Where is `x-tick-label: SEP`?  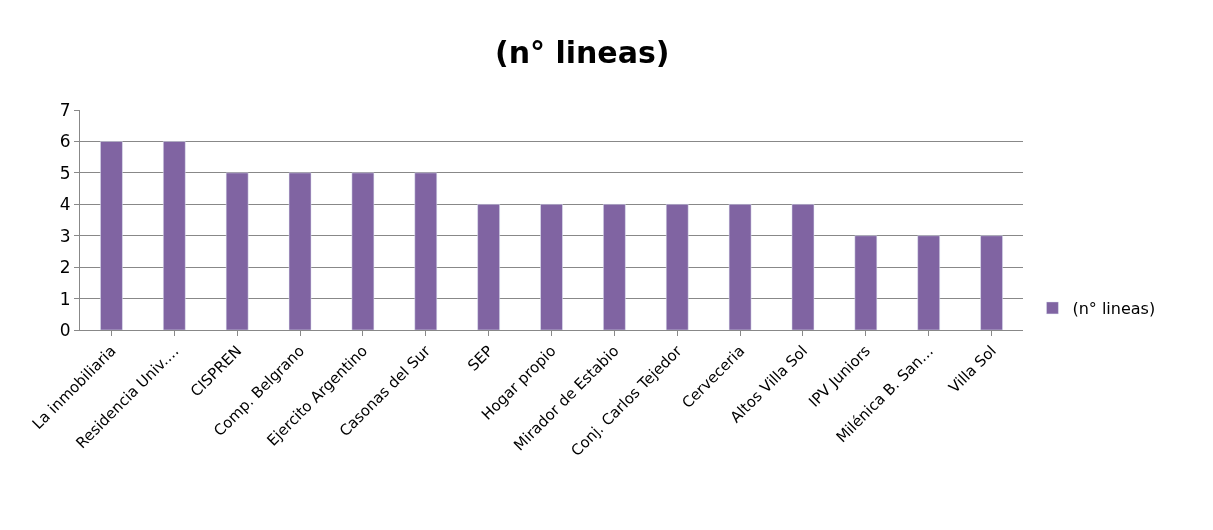
x-tick-label: SEP is located at coordinates (480, 358).